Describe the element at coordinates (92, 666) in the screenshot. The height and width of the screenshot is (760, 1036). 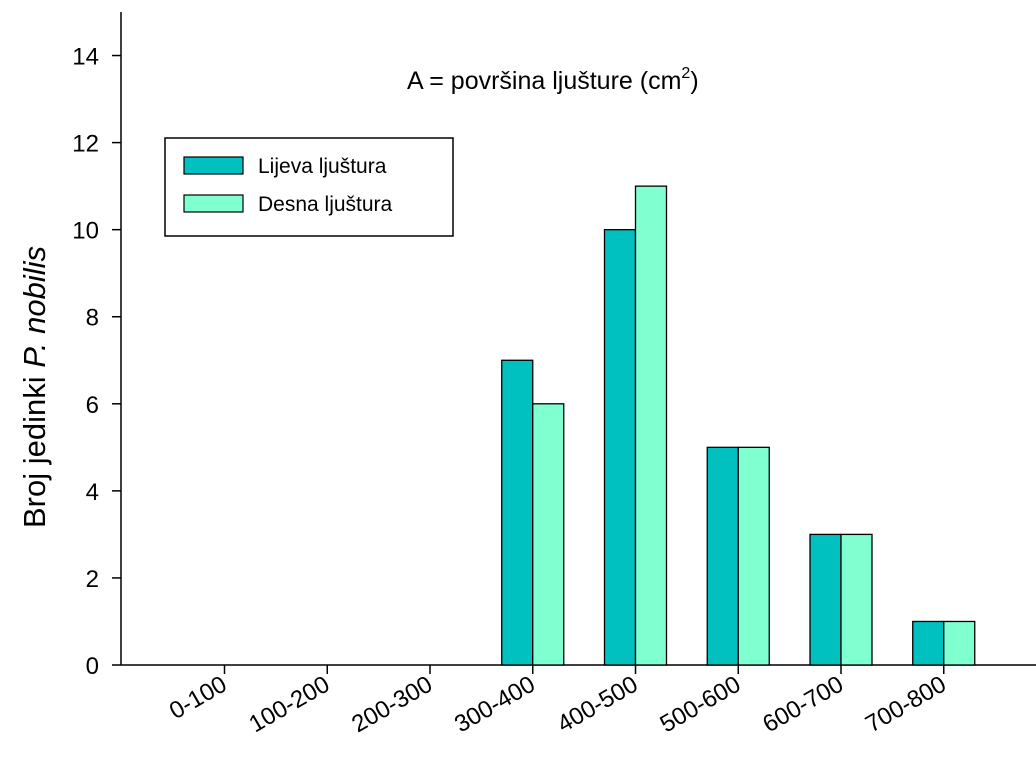
I see `y-tick-label: 0` at that location.